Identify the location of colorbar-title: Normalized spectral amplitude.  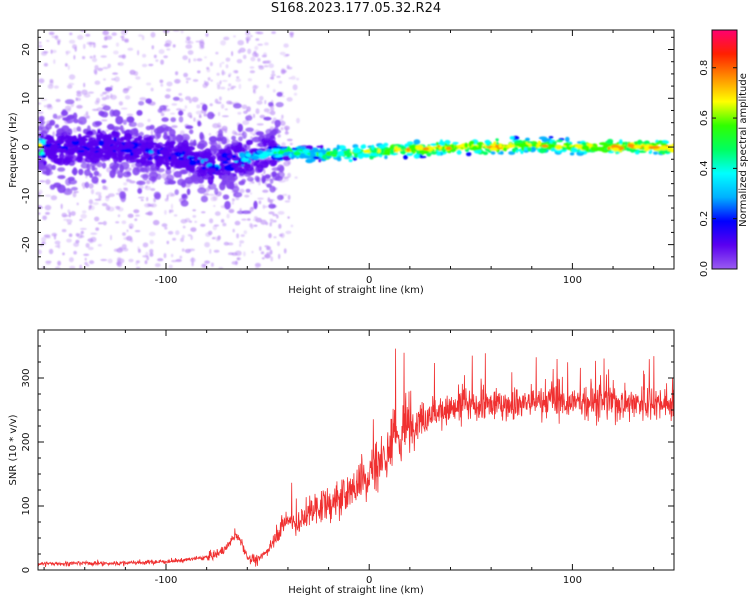
(743, 150).